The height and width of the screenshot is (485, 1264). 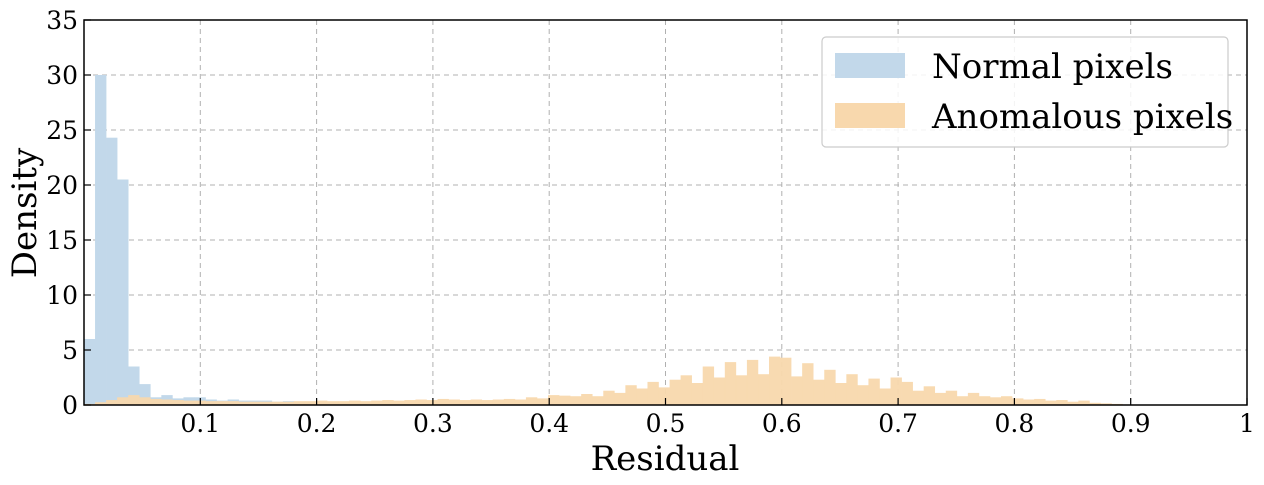 I want to click on x-tick-label: 0.7, so click(x=898, y=423).